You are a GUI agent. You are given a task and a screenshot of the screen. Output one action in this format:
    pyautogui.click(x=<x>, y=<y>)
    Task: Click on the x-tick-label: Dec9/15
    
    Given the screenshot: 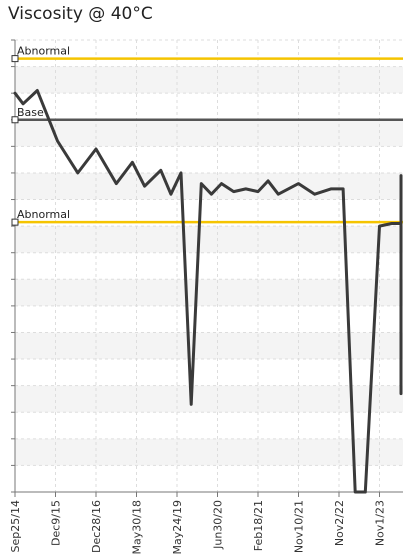 What is the action you would take?
    pyautogui.click(x=56, y=523)
    